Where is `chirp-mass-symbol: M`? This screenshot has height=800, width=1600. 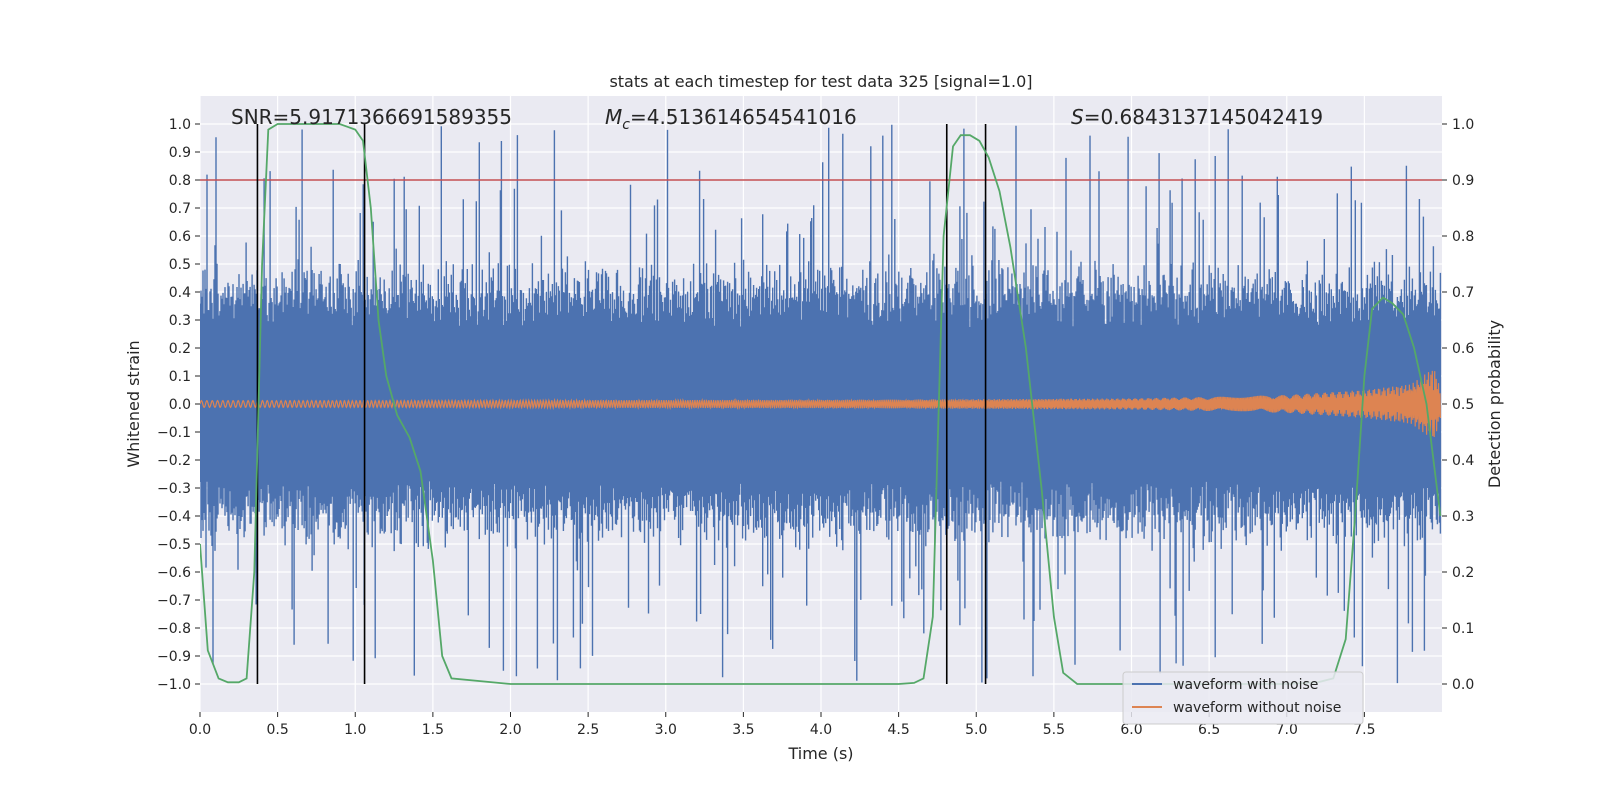
chirp-mass-symbol: M is located at coordinates (613, 117).